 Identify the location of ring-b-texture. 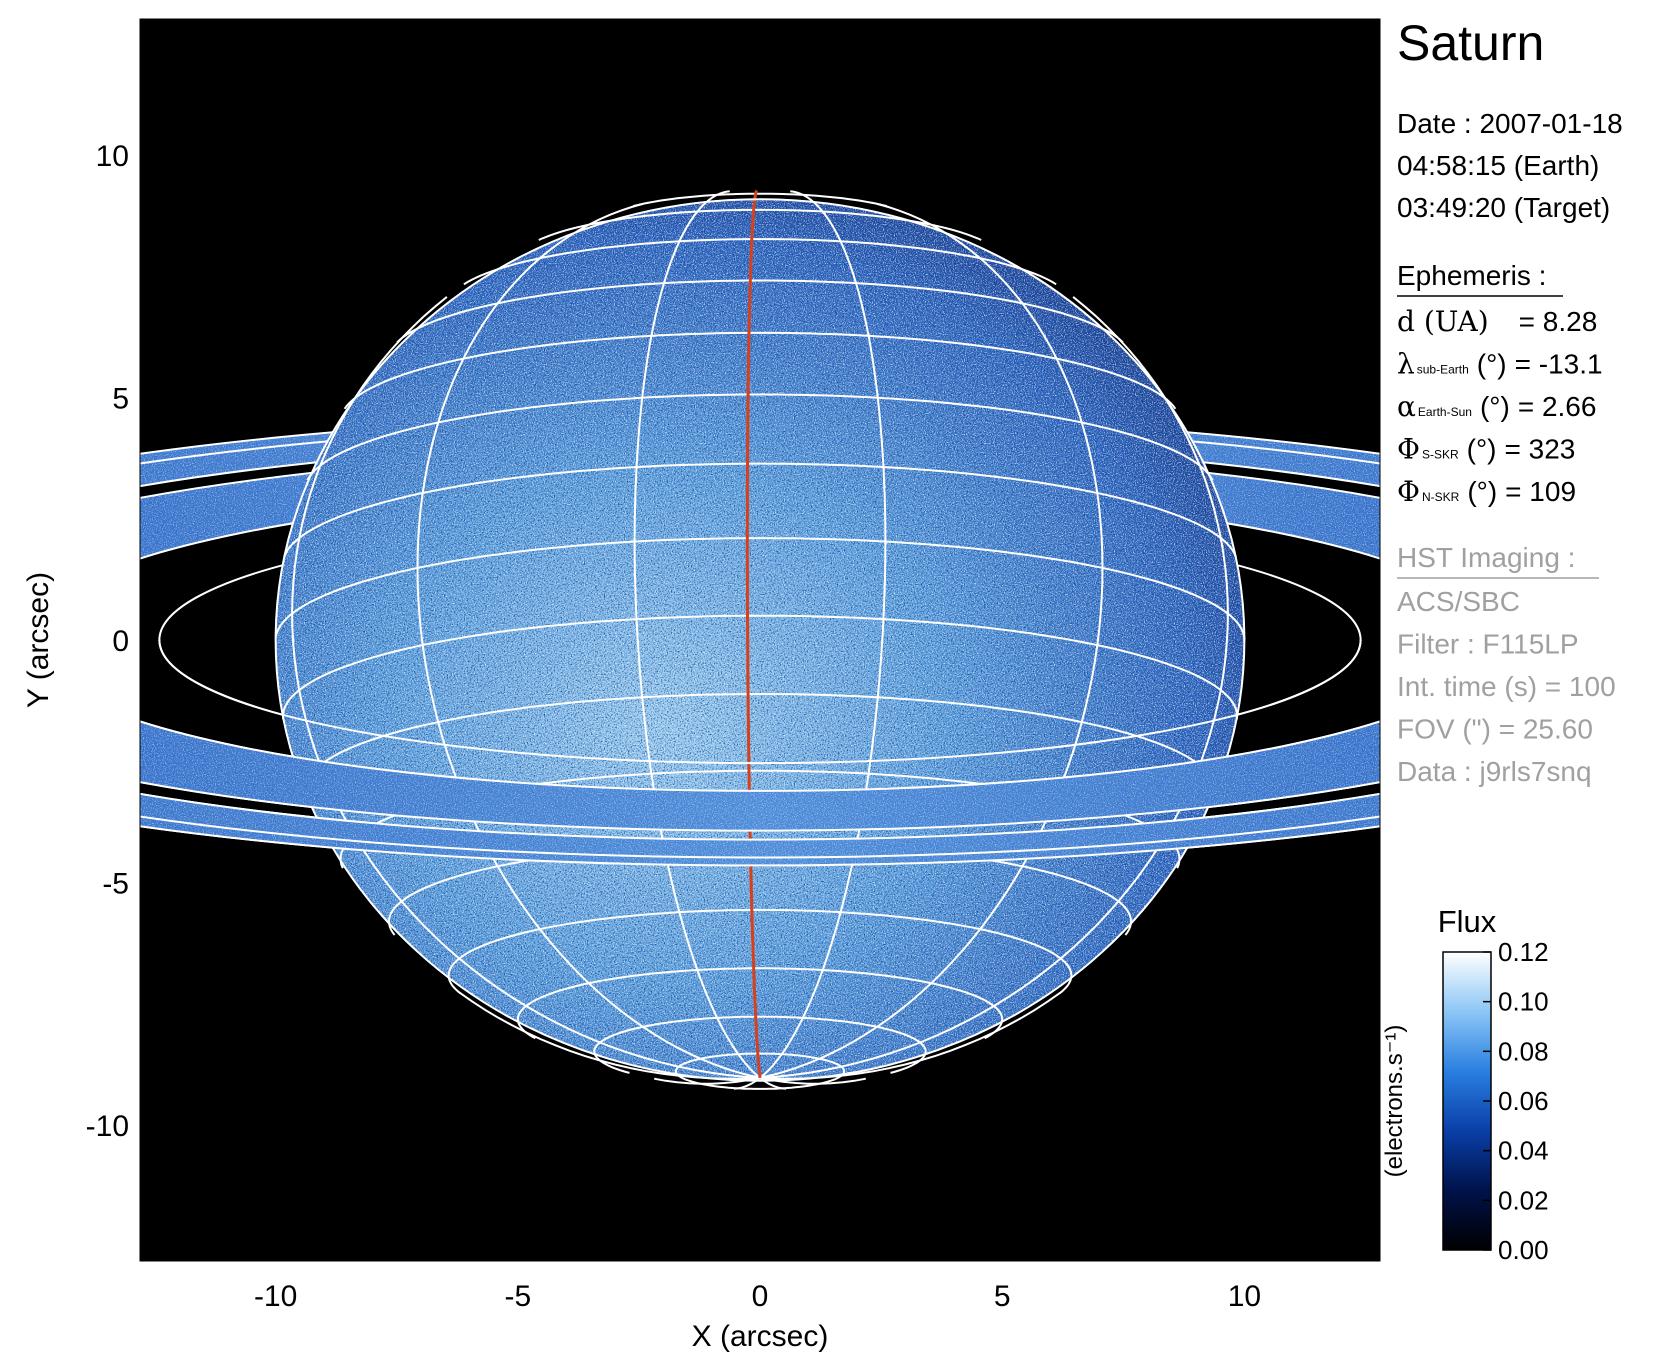
(760, 735).